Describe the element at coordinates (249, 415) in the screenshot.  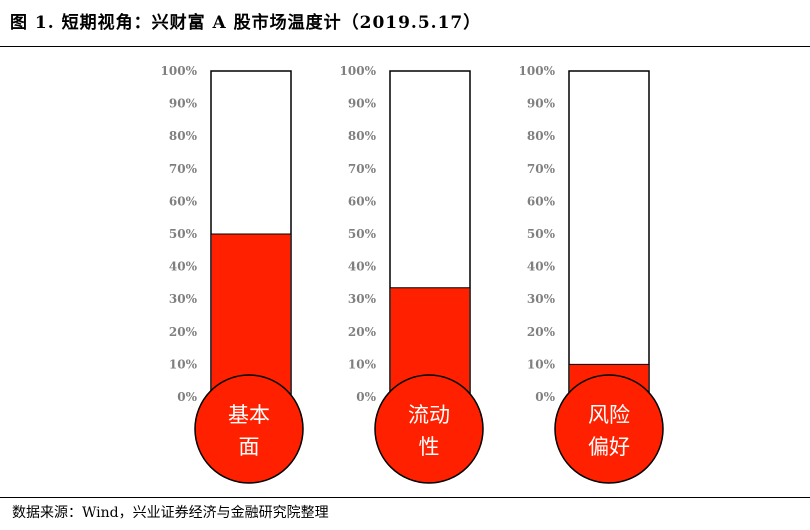
I see `bulb-label: 基本` at that location.